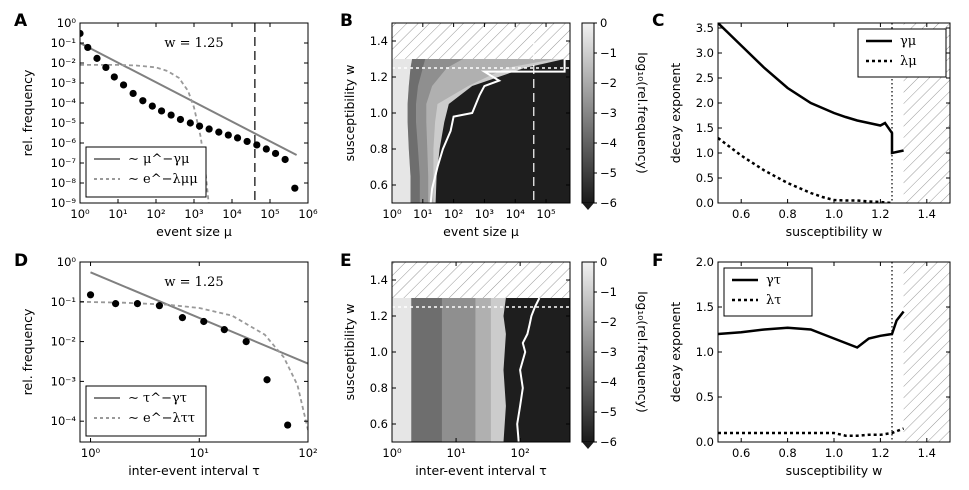 Image resolution: width=969 pixels, height=490 pixels. What do you see at coordinates (705, 203) in the screenshot?
I see `y-tick-label: 0.0` at bounding box center [705, 203].